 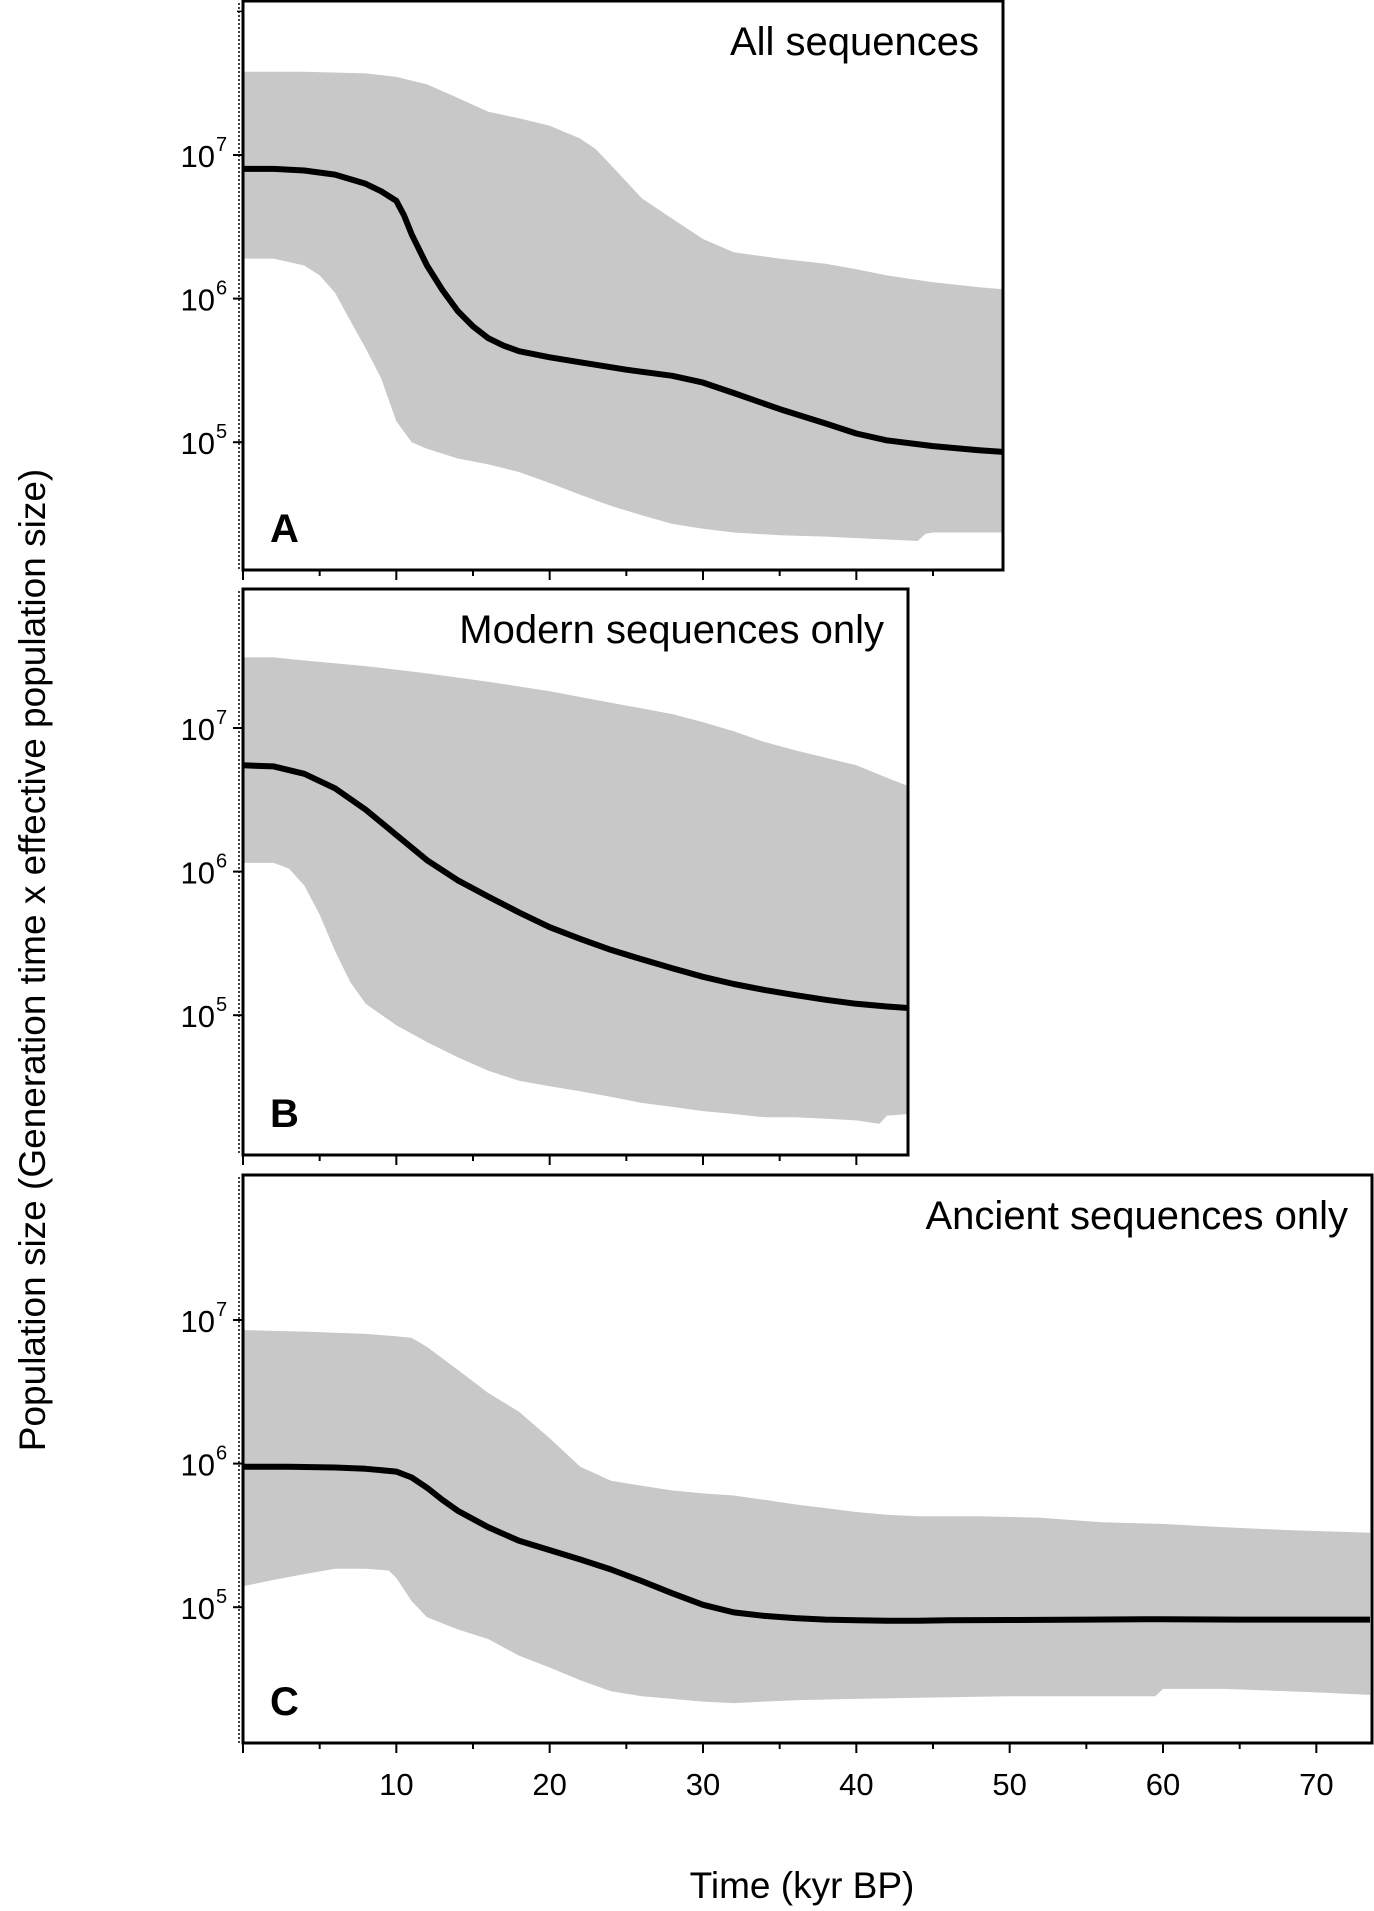 What do you see at coordinates (1137, 1216) in the screenshot?
I see `panel-title: Ancient sequences only` at bounding box center [1137, 1216].